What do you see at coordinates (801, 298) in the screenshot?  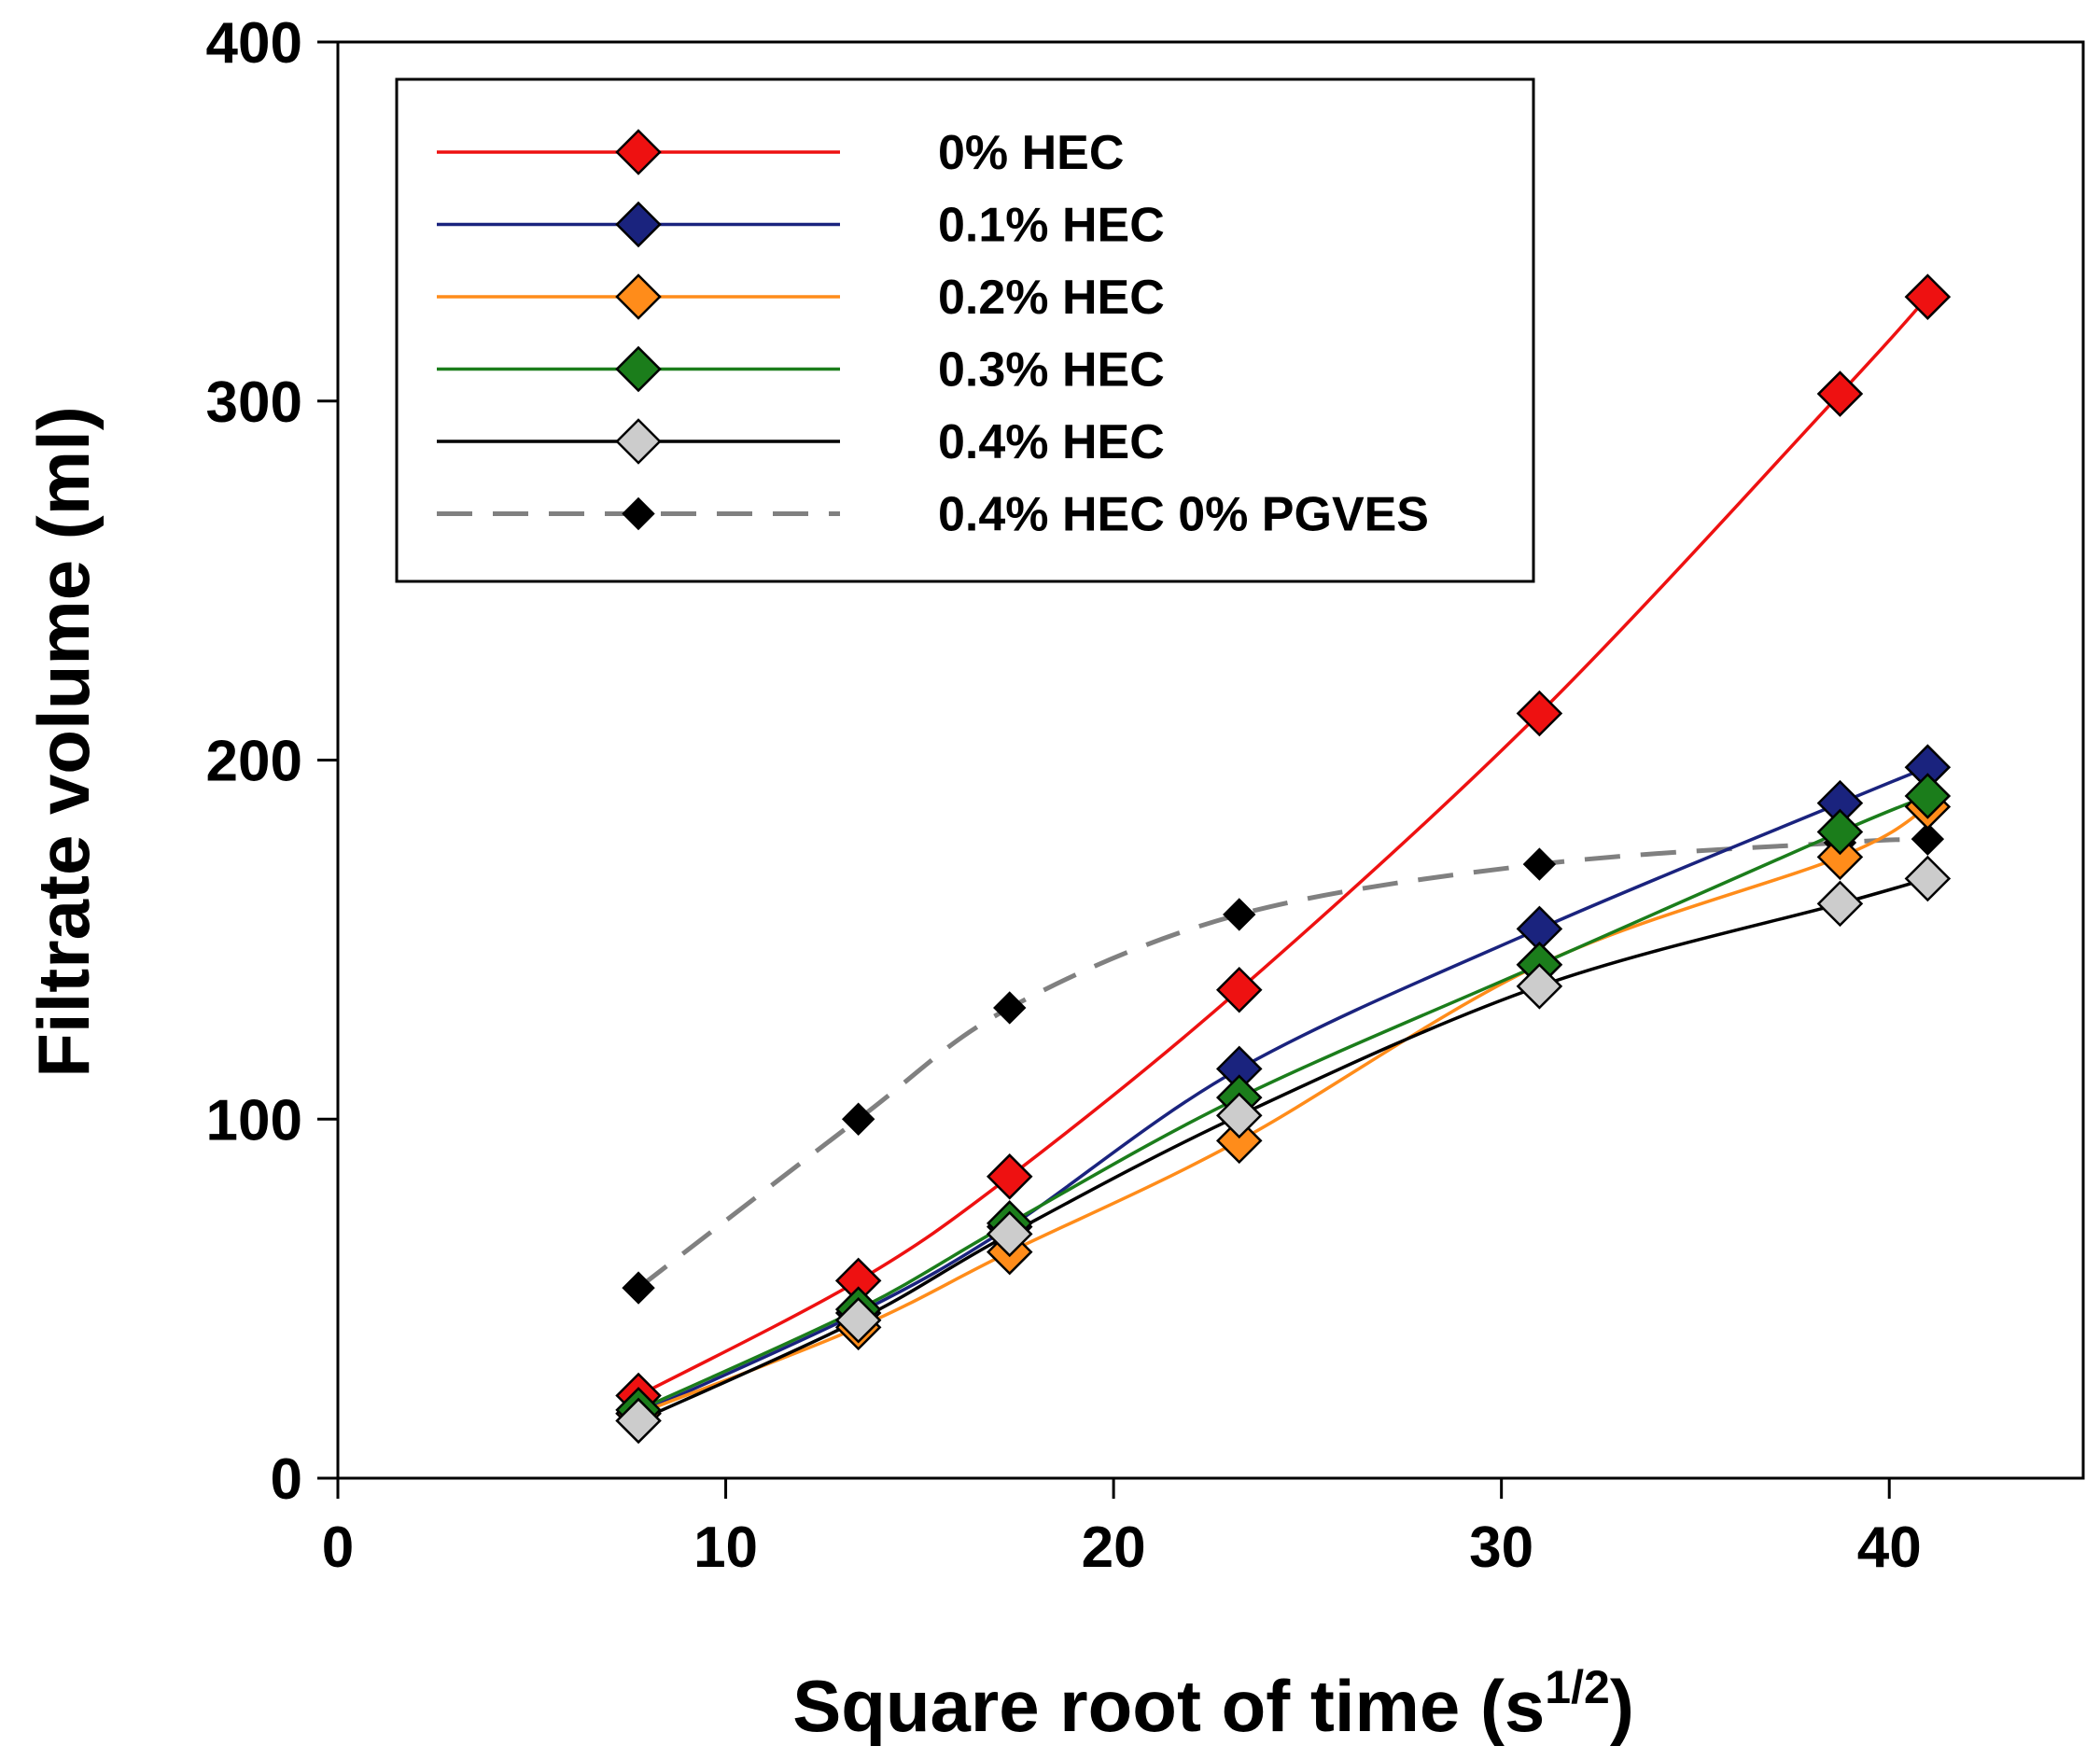 I see `legend-item-2: 0.2% HEC` at bounding box center [801, 298].